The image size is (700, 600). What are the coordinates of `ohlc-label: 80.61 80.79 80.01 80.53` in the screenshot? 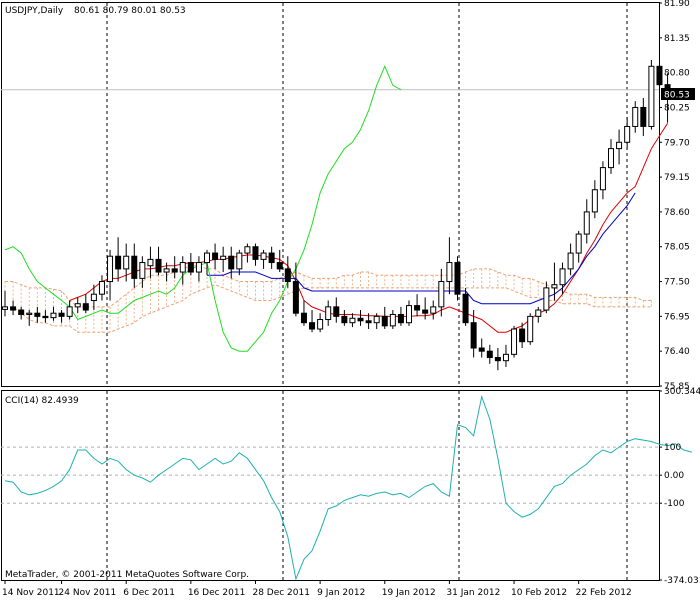 It's located at (130, 11).